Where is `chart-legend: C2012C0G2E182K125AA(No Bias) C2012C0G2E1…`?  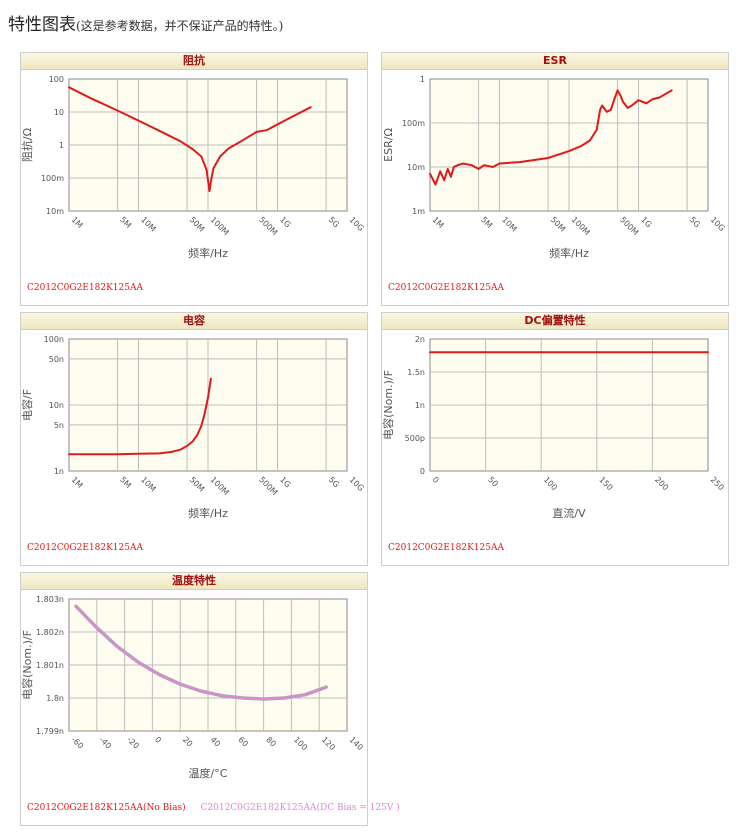
chart-legend: C2012C0G2E182K125AA(No Bias) C2012C0G2E1… is located at coordinates (219, 808).